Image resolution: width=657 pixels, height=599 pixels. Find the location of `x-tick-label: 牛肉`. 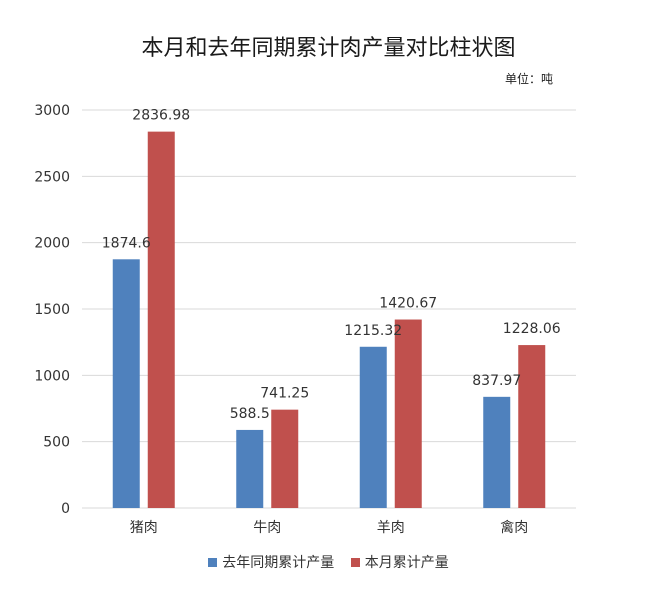

x-tick-label: 牛肉 is located at coordinates (267, 528).